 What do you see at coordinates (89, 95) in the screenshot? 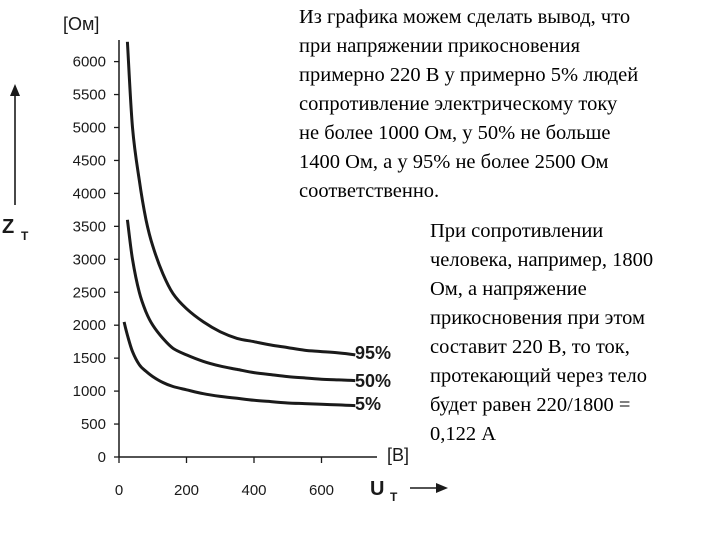
I see `y-tick-label: 5500` at bounding box center [89, 95].